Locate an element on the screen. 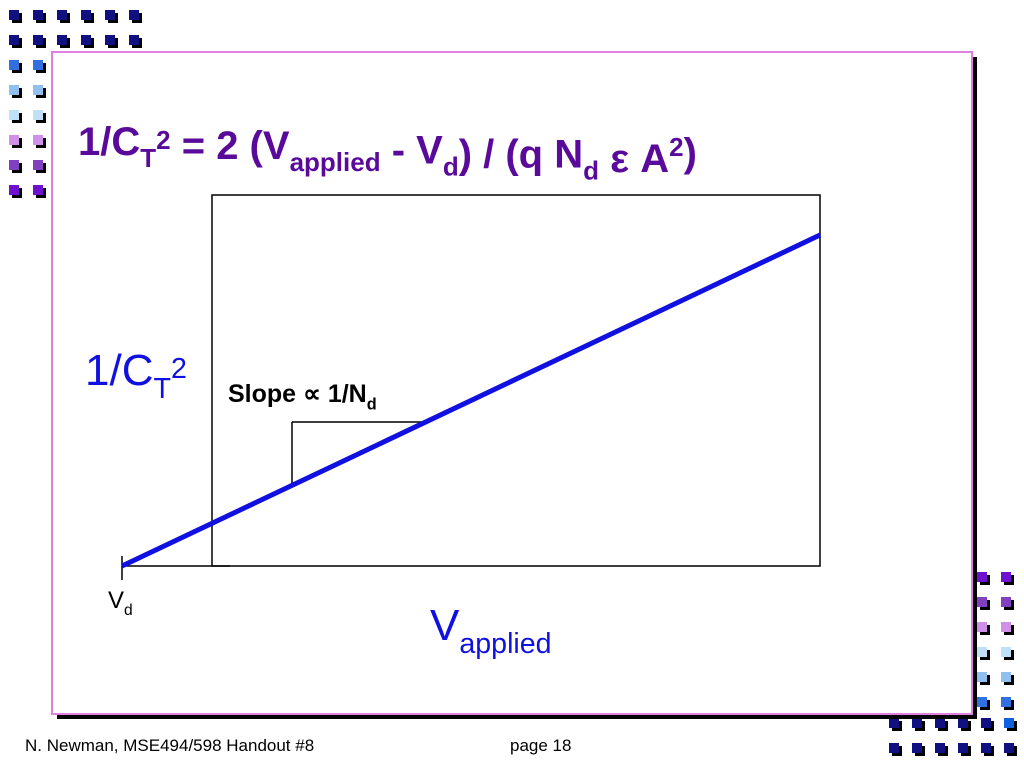  text-segment: ε A is located at coordinates (634, 159).